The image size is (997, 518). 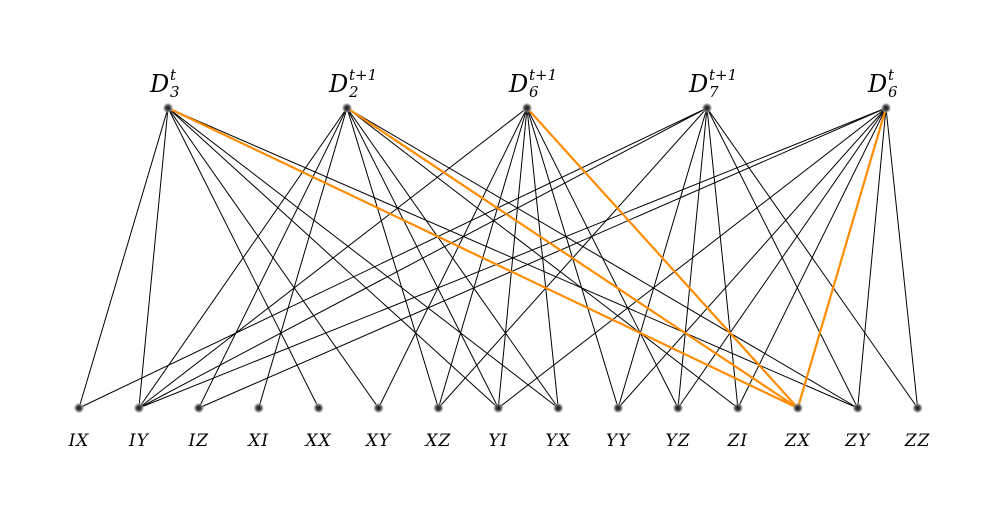 I want to click on bottom-label-ZY: ZY, so click(x=857, y=441).